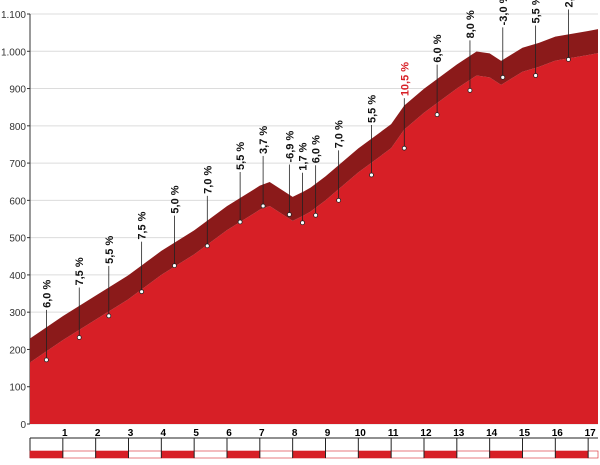 Image resolution: width=600 pixels, height=465 pixels. I want to click on x-tick-label: 14, so click(492, 433).